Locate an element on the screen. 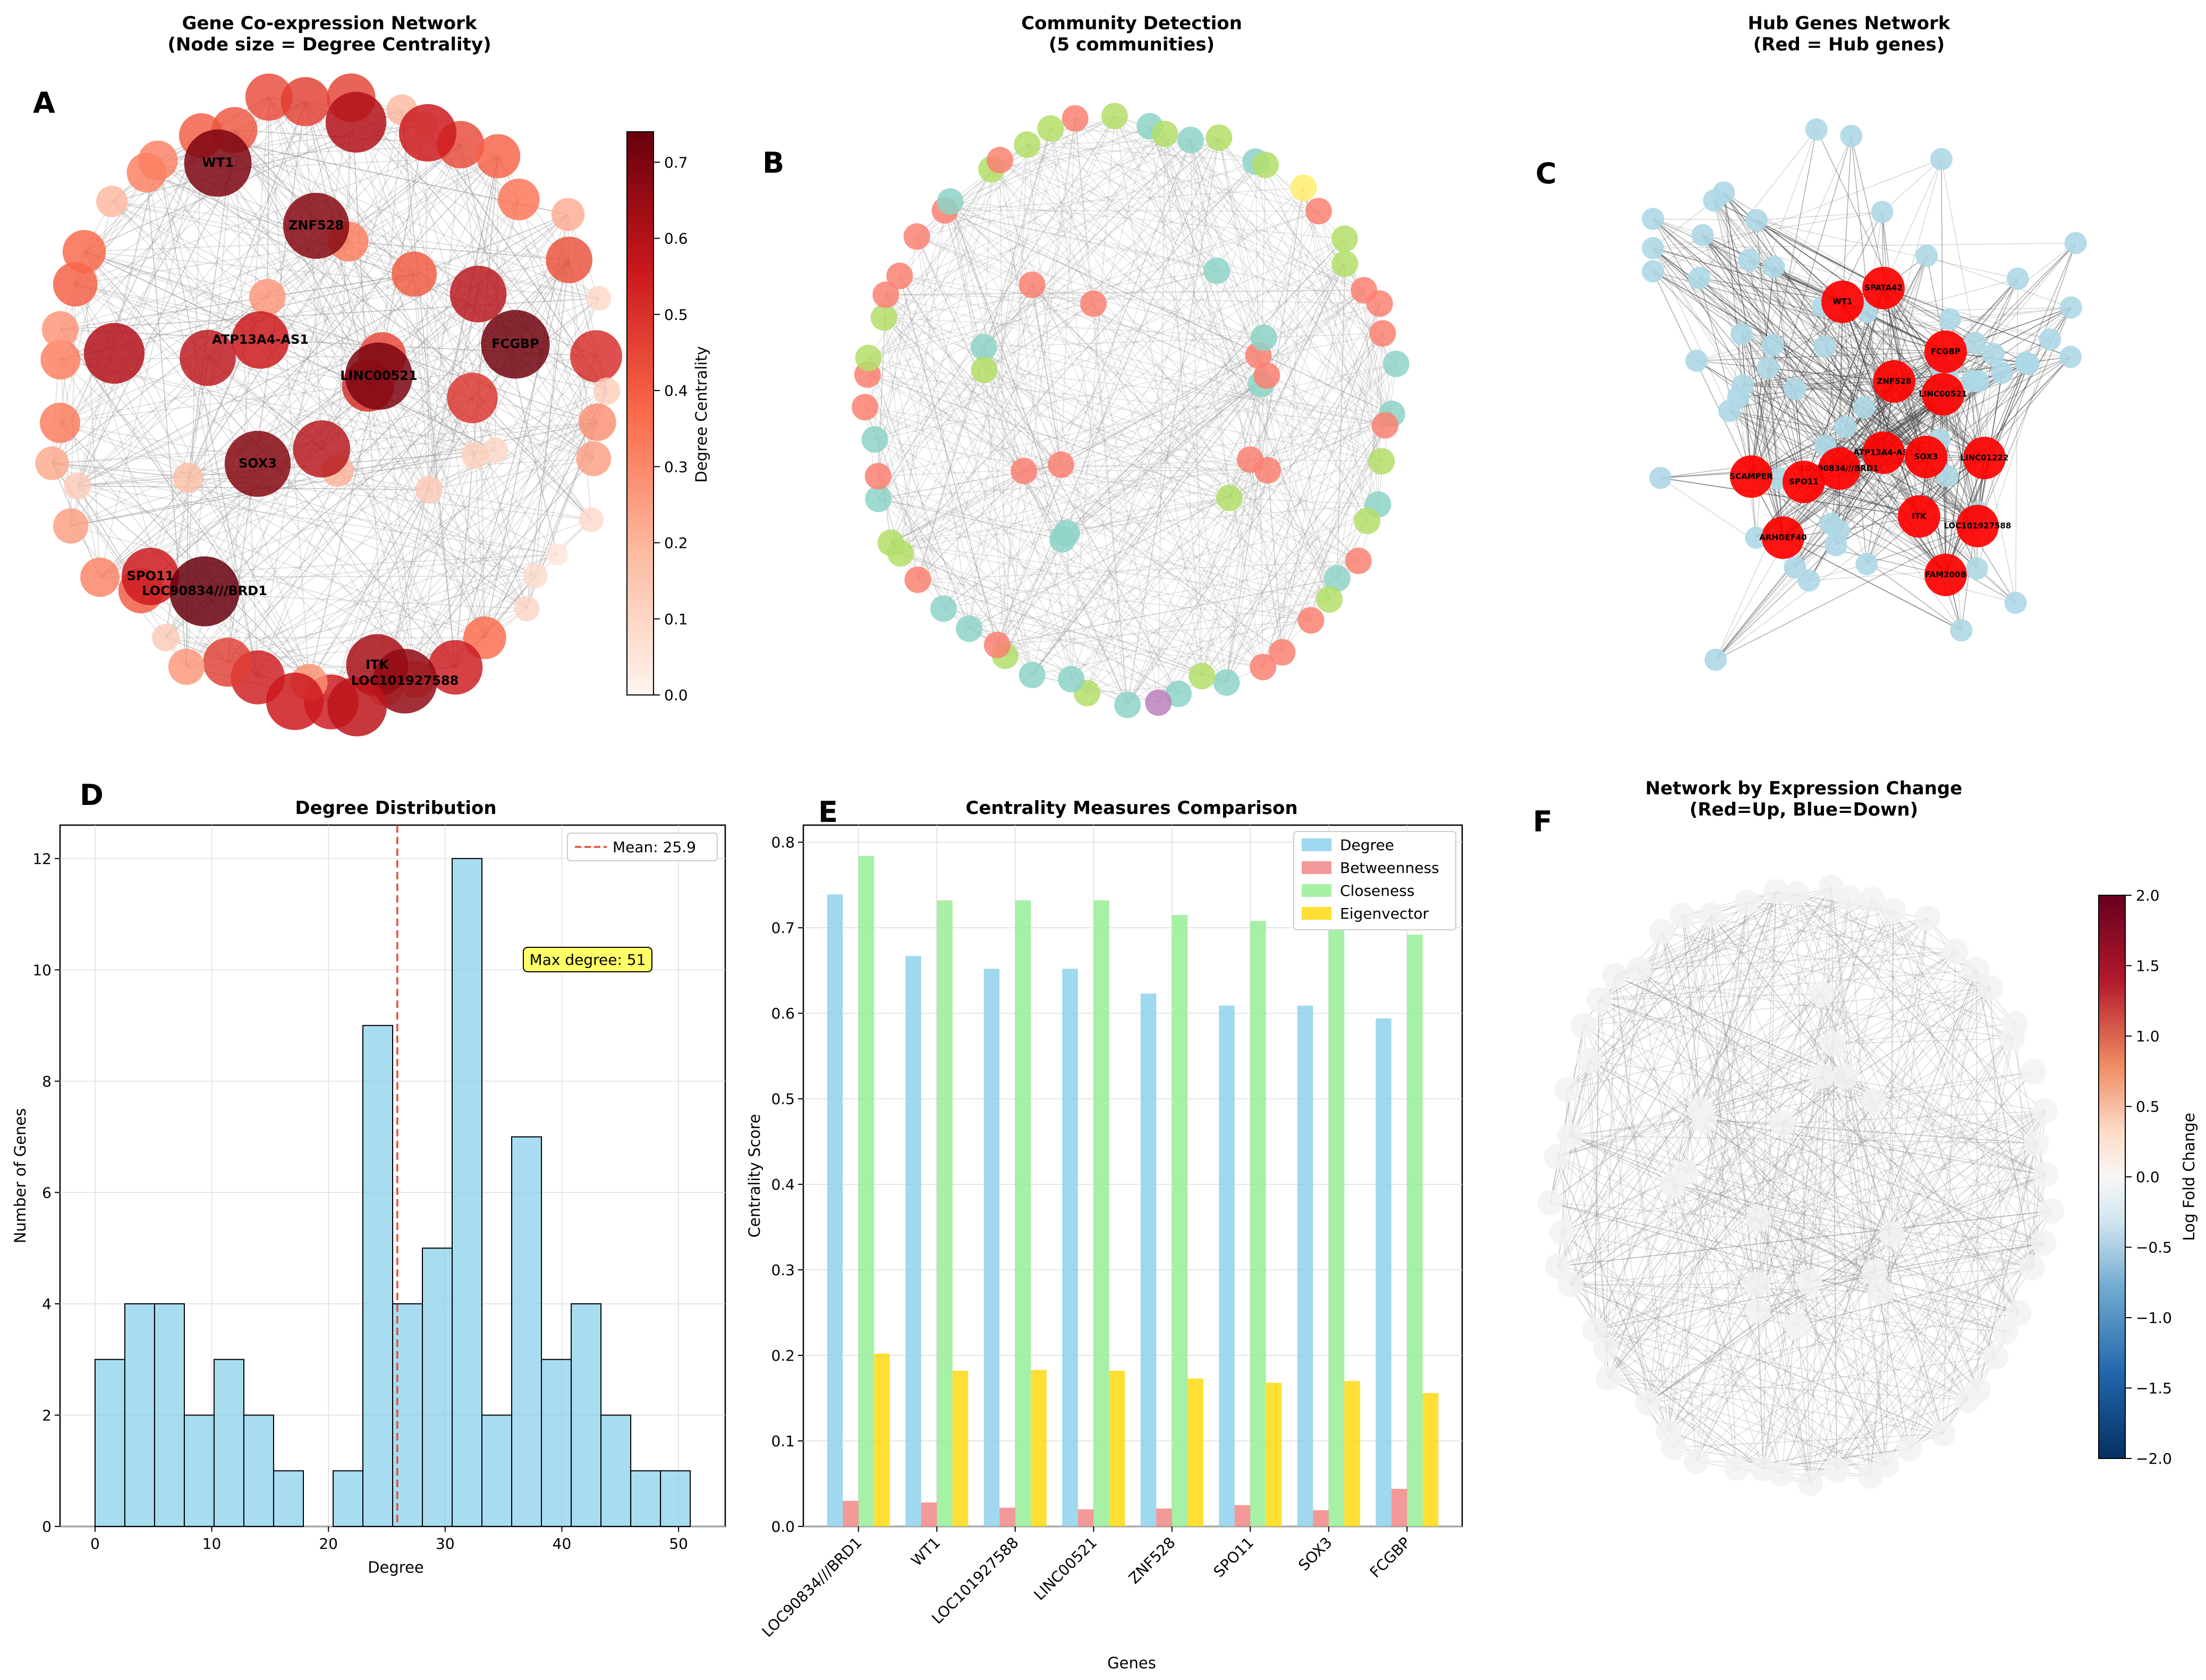  y-tick-label: 12 is located at coordinates (42, 859).